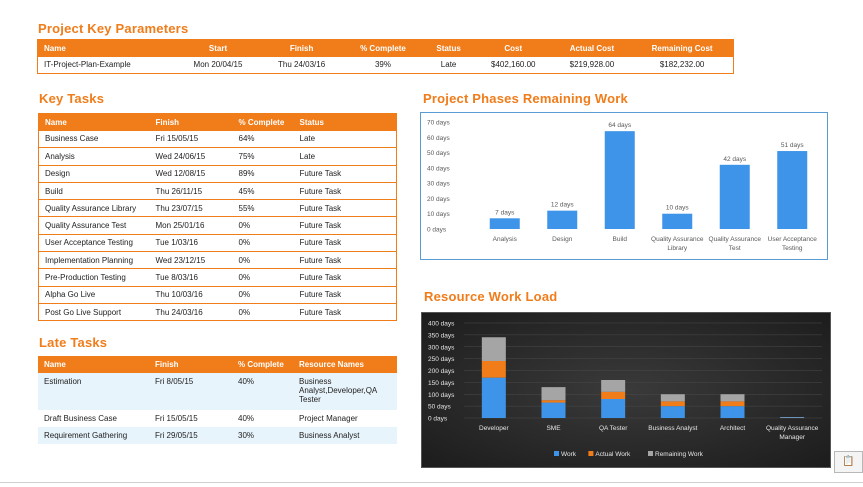 The height and width of the screenshot is (487, 863). I want to click on page-divider, so click(431, 482).